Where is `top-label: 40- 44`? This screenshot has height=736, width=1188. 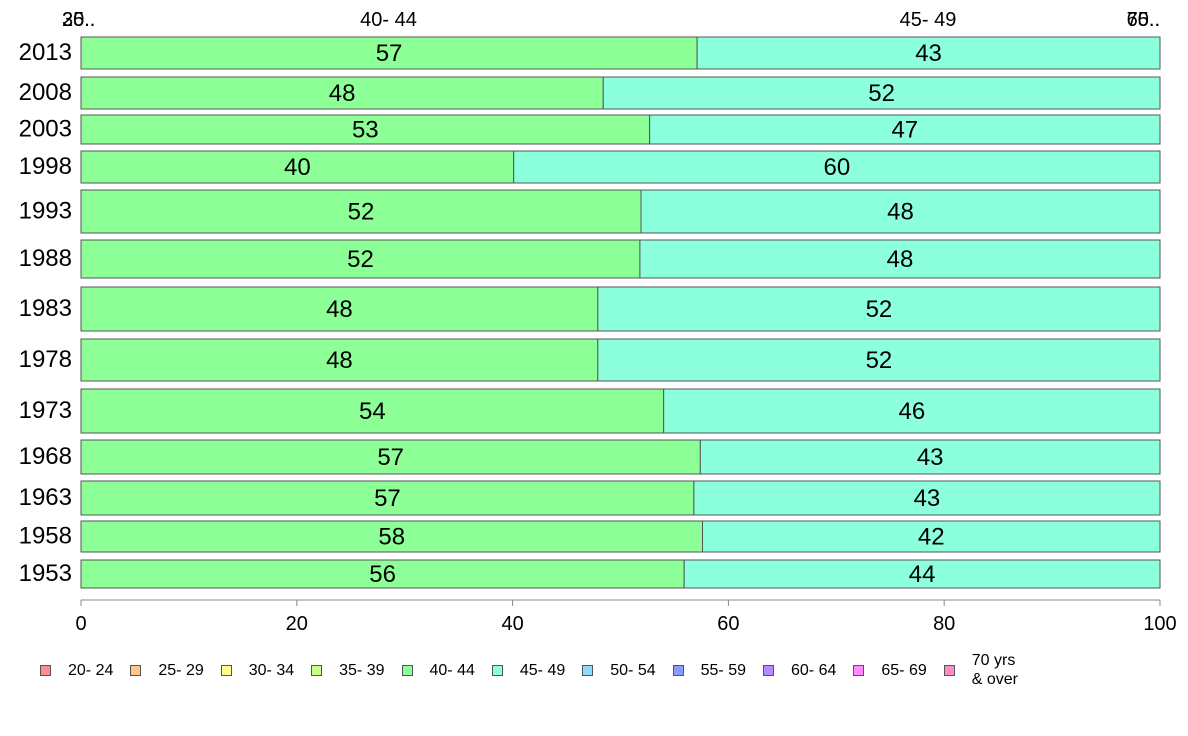 top-label: 40- 44 is located at coordinates (388, 20).